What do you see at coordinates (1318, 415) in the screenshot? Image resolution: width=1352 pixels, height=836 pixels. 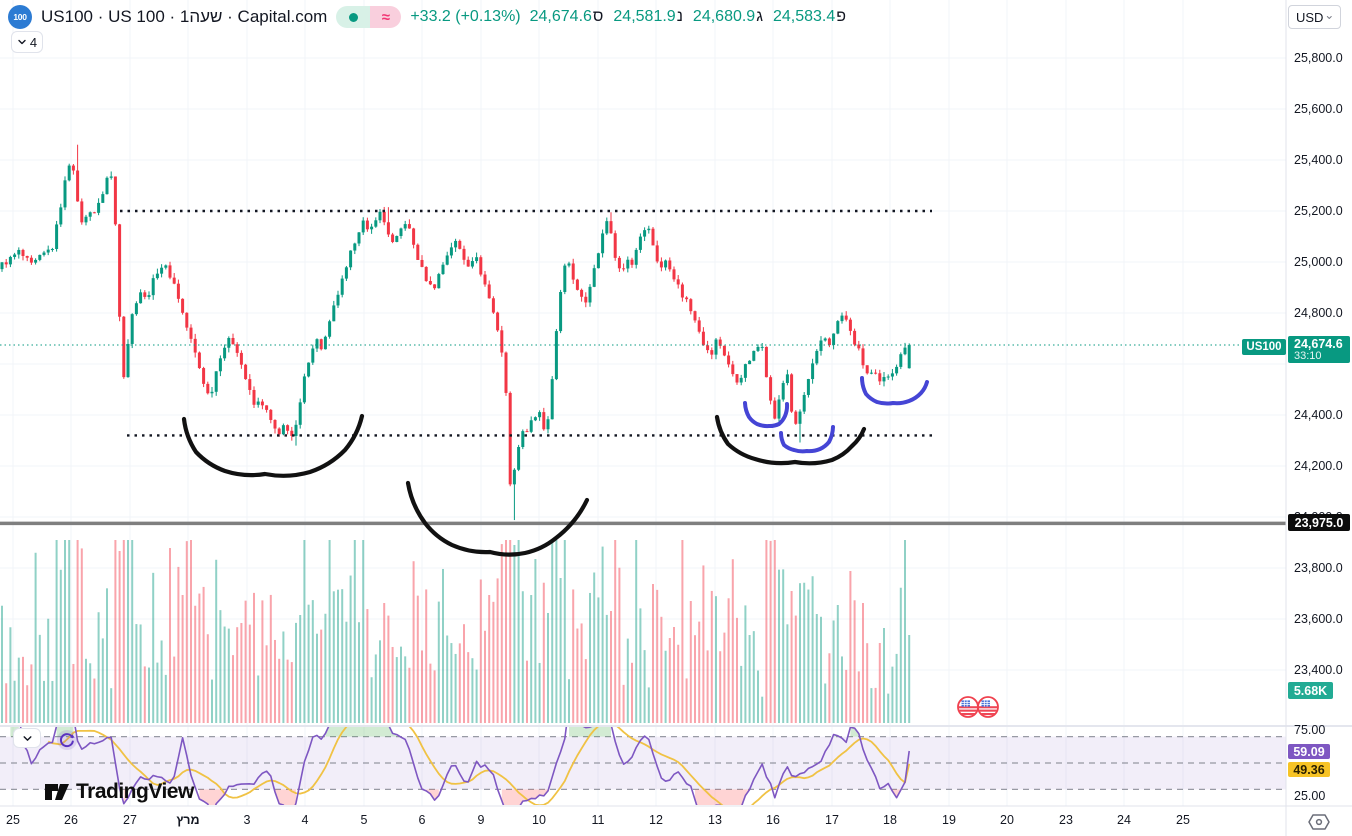 I see `price-axis-label: 24,400.0` at bounding box center [1318, 415].